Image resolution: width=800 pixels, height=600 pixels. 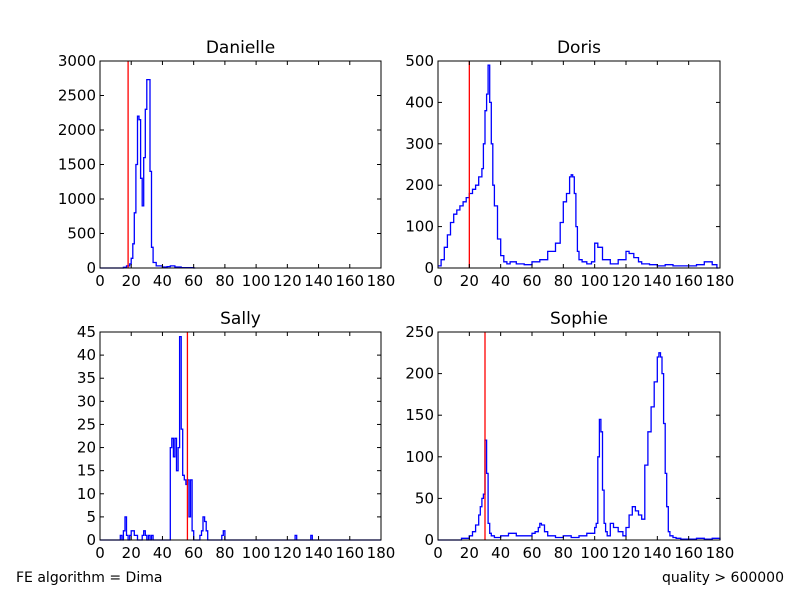 I want to click on sophie-axes-frame, so click(x=579, y=436).